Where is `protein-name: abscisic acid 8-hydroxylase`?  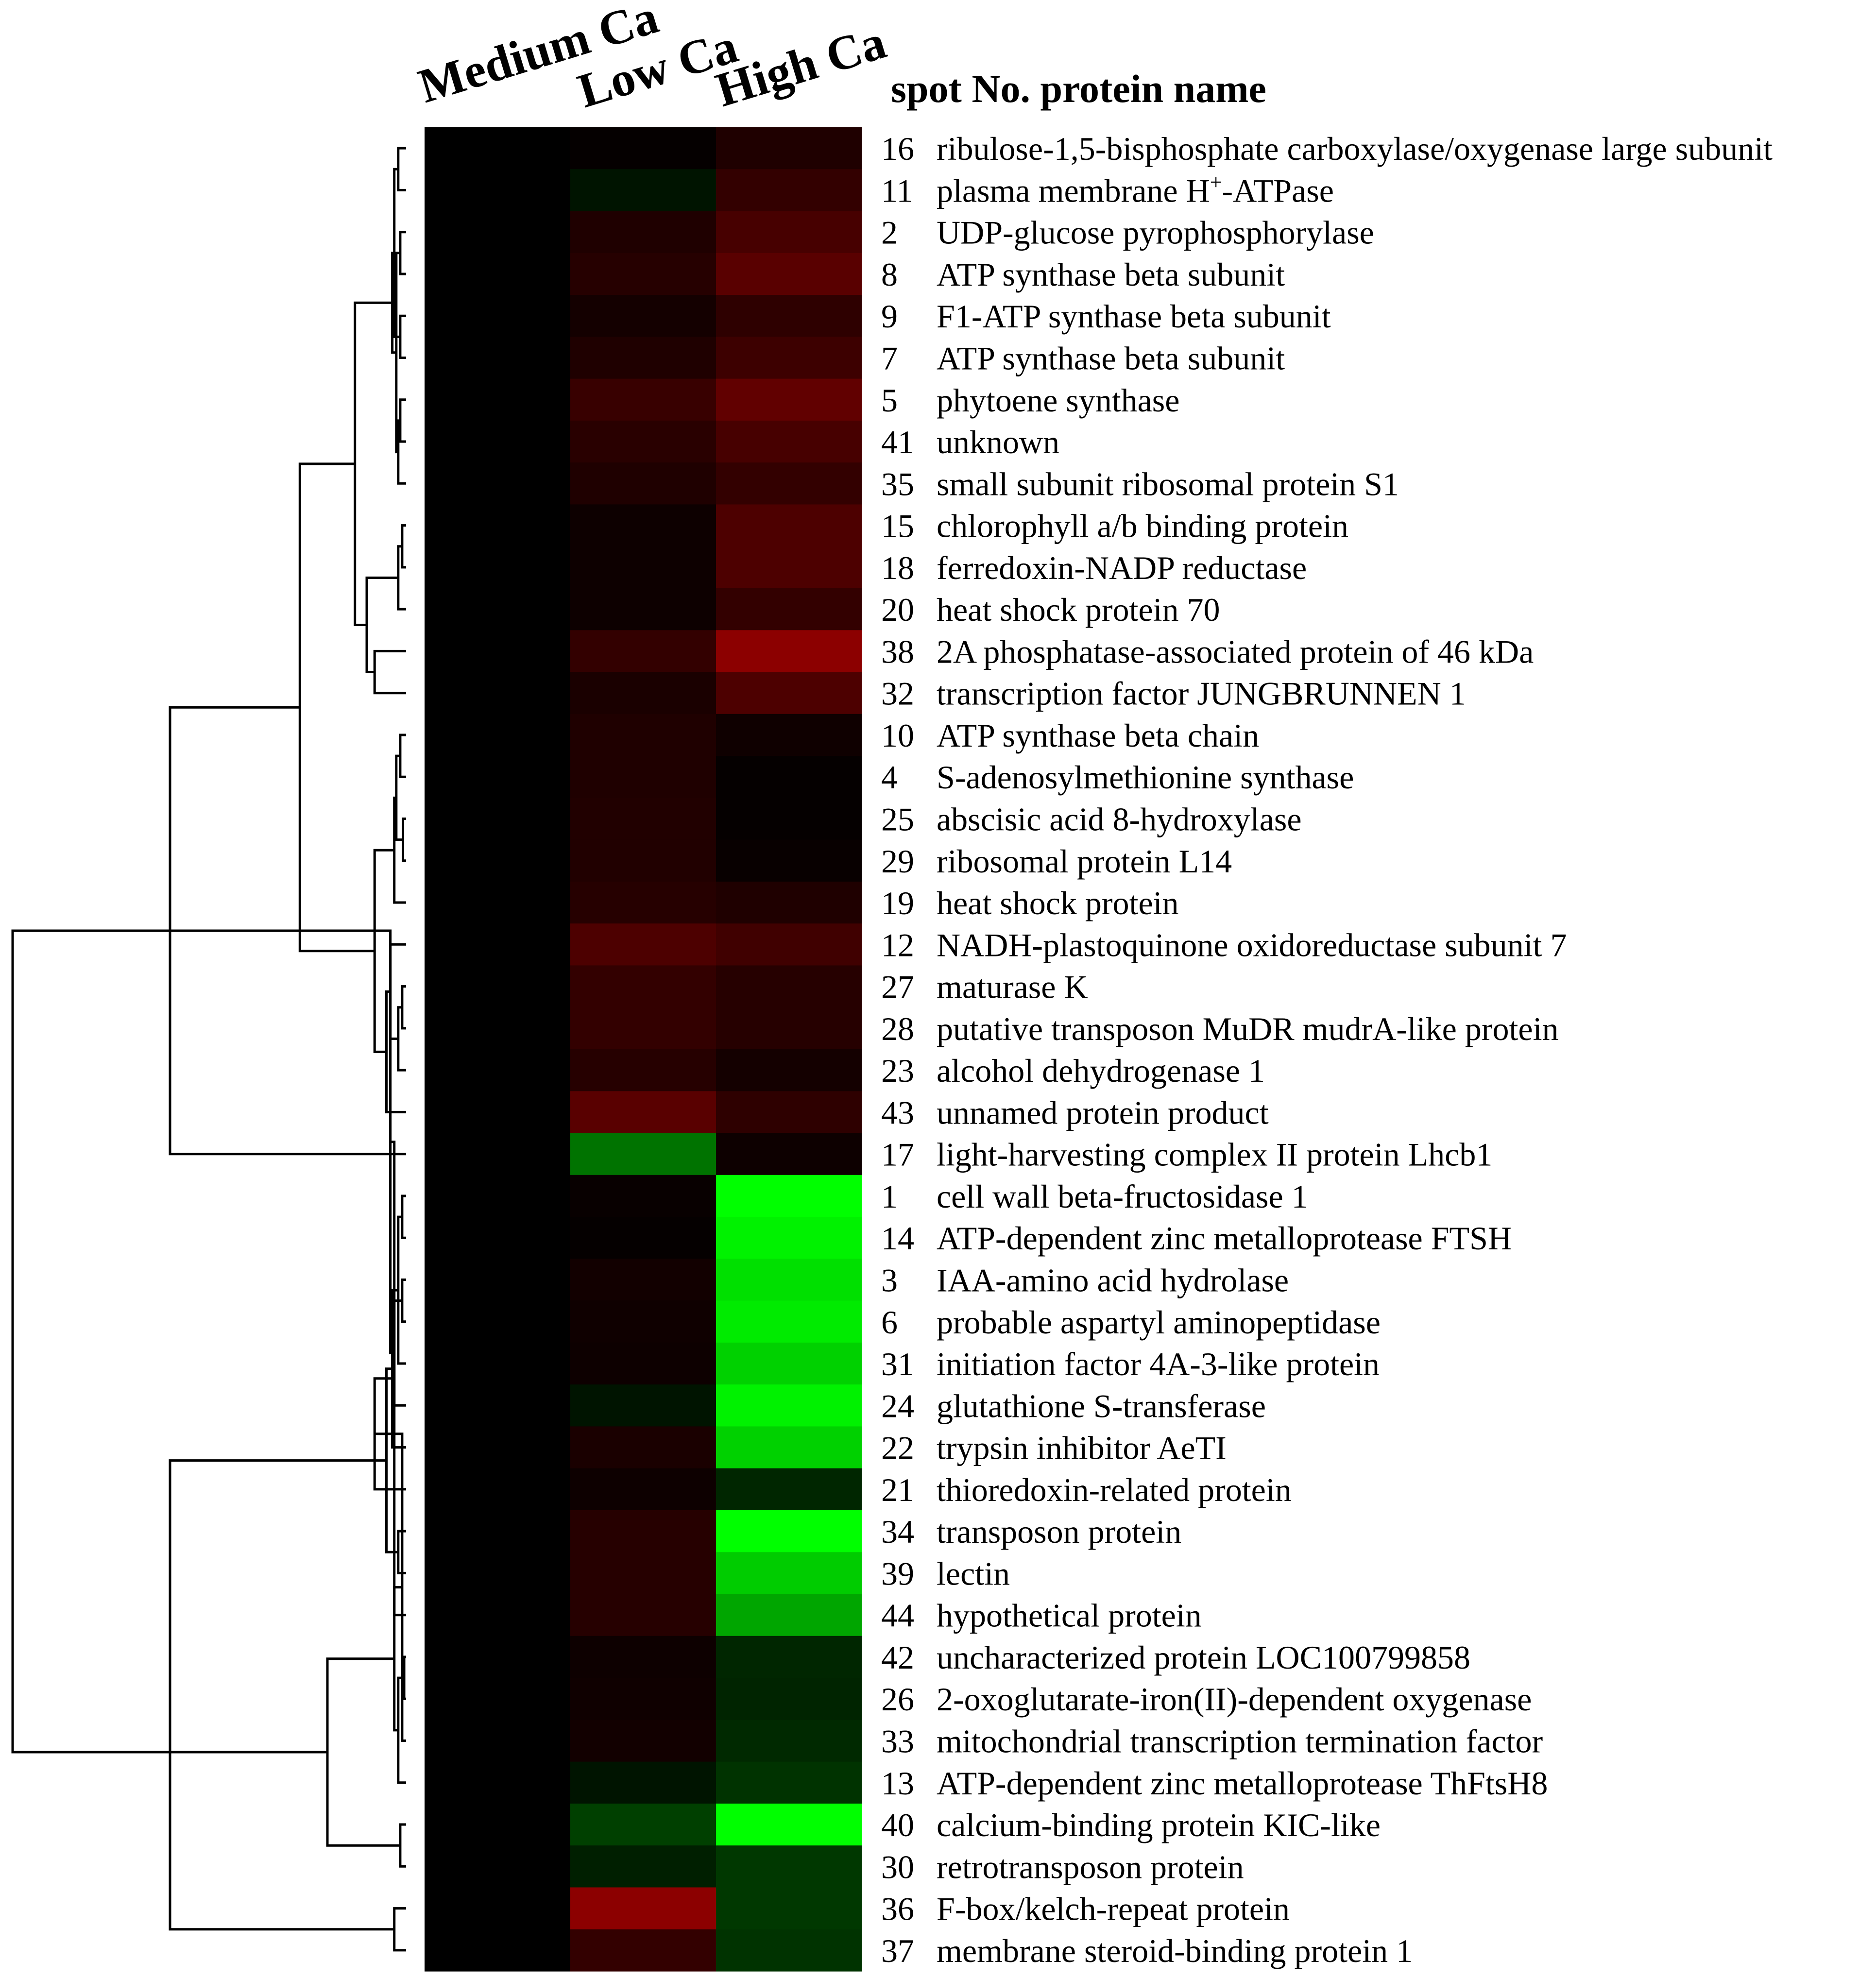
protein-name: abscisic acid 8-hydroxylase is located at coordinates (1119, 820).